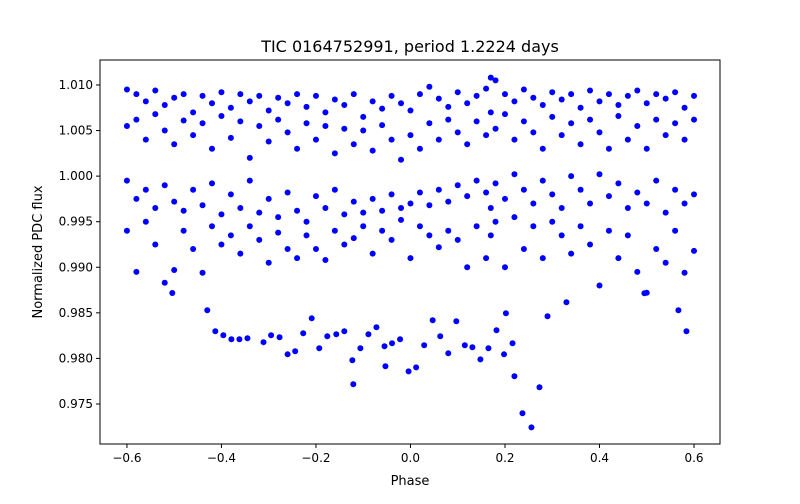  Describe the element at coordinates (315, 458) in the screenshot. I see `x-tick-label: −0.2` at that location.